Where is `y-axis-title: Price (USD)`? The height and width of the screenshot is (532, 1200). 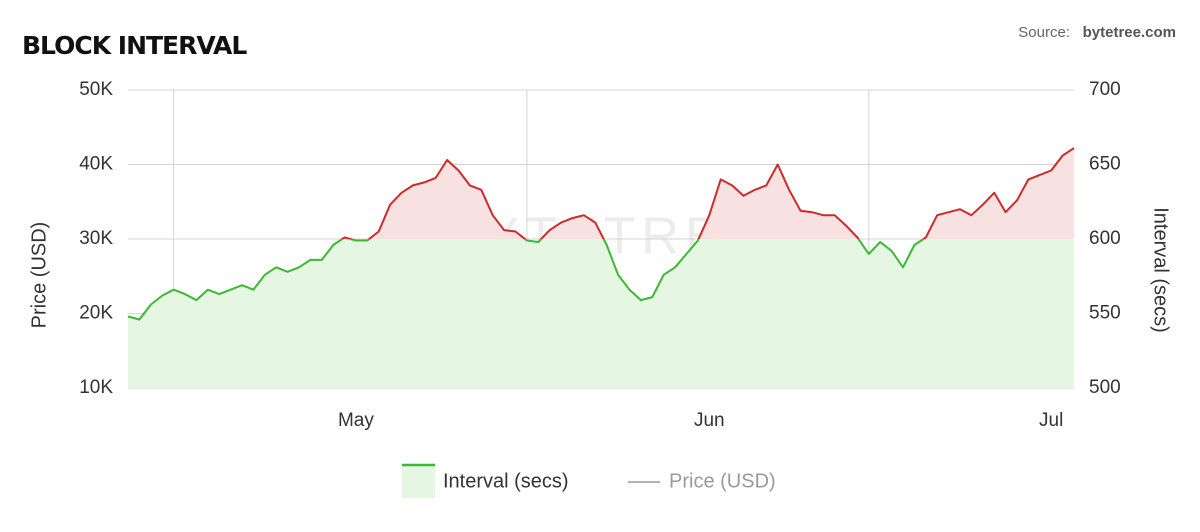
y-axis-title: Price (USD) is located at coordinates (39, 275).